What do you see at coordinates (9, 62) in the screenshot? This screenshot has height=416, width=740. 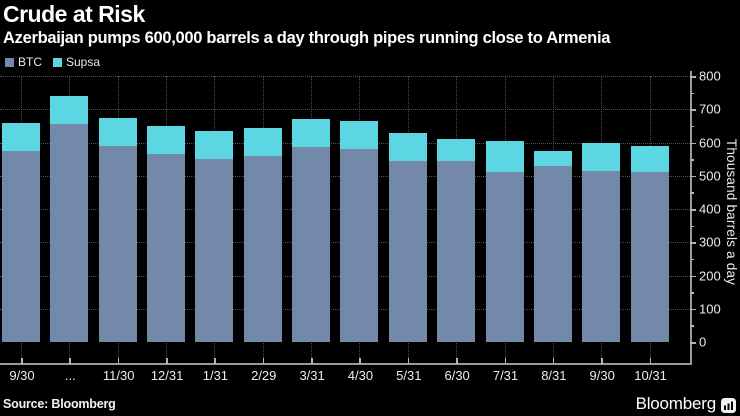 I see `legend-swatch-btc` at bounding box center [9, 62].